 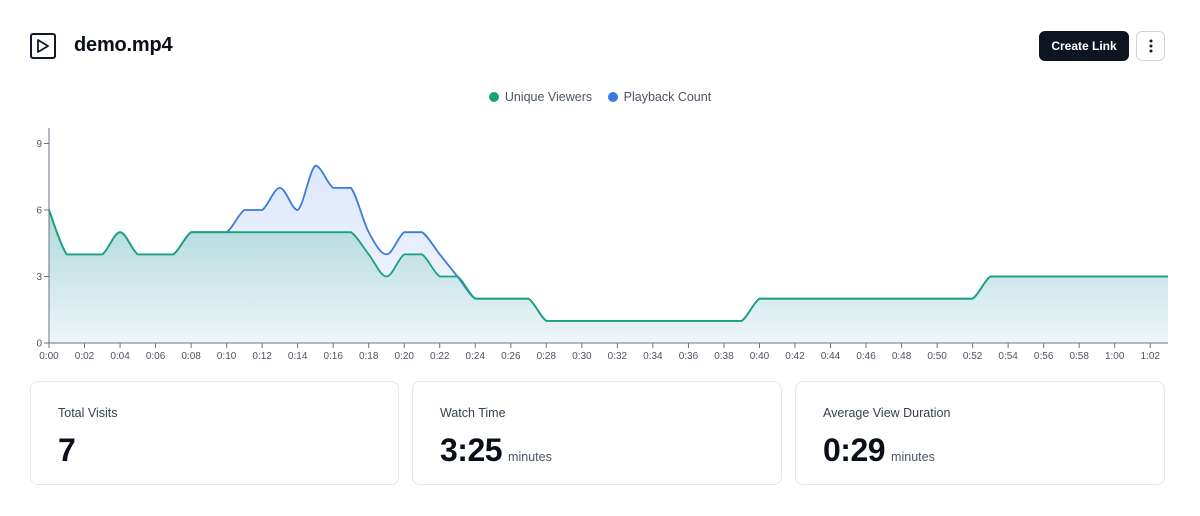 I want to click on legend-item-playback-count: Playback Count, so click(x=659, y=97).